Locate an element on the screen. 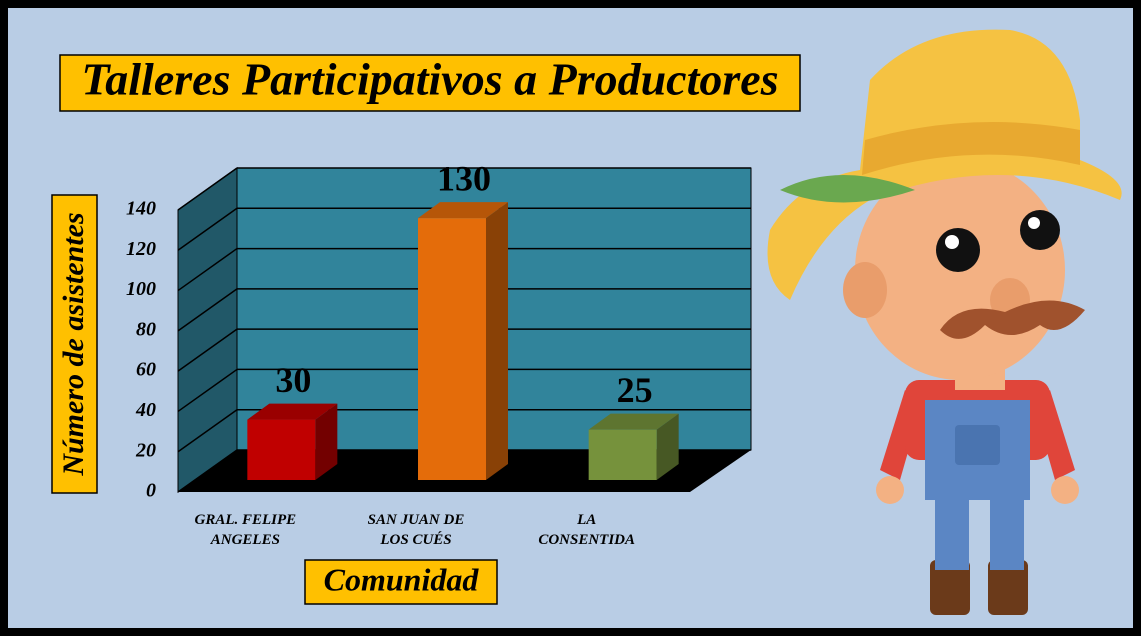  y-tick-label: 20 is located at coordinates (145, 450).